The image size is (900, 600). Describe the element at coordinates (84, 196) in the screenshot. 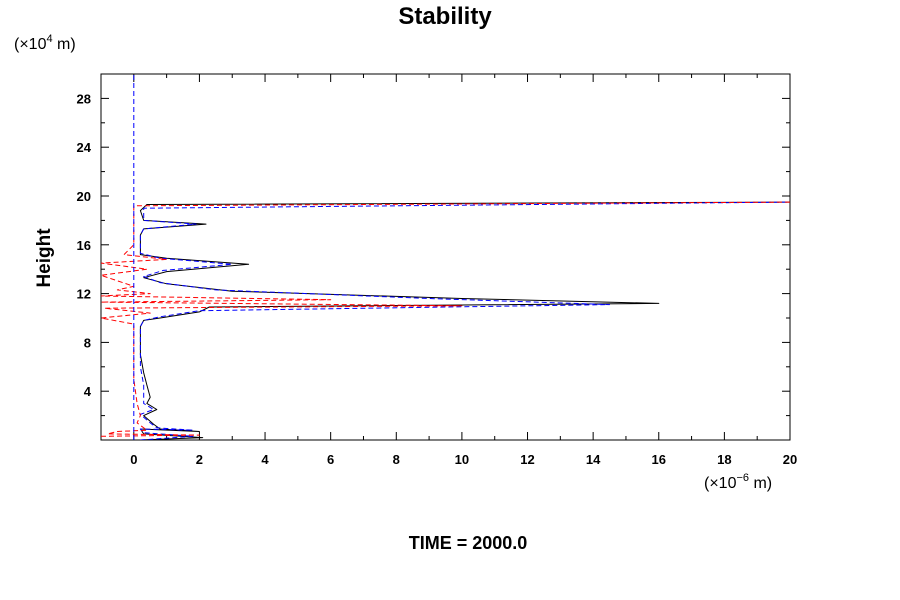

I see `y-tick-label: 20` at that location.